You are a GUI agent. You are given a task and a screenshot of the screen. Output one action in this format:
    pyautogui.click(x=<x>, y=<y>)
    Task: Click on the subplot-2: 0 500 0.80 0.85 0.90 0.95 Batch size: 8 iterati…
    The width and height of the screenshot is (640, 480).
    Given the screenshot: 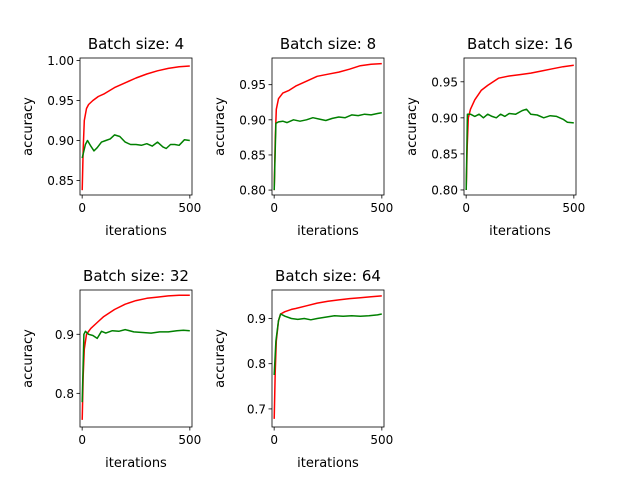 What is the action you would take?
    pyautogui.click(x=303, y=137)
    